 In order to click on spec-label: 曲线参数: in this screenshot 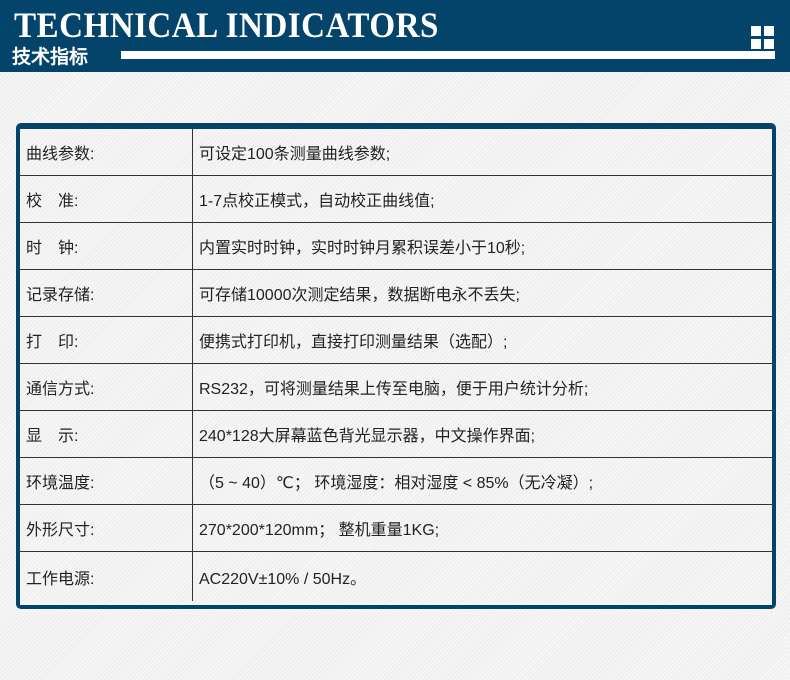, I will do `click(106, 152)`.